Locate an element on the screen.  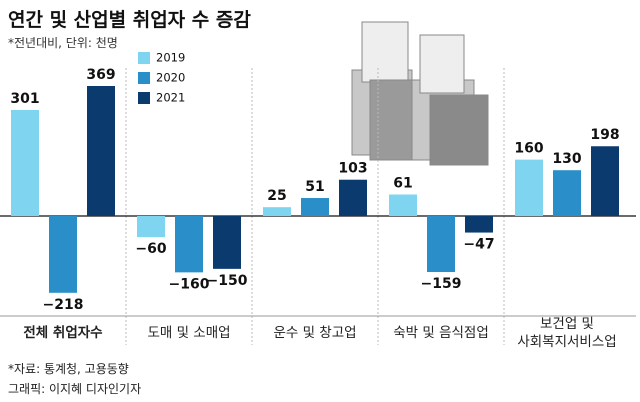
value-label: 301 is located at coordinates (24, 99).